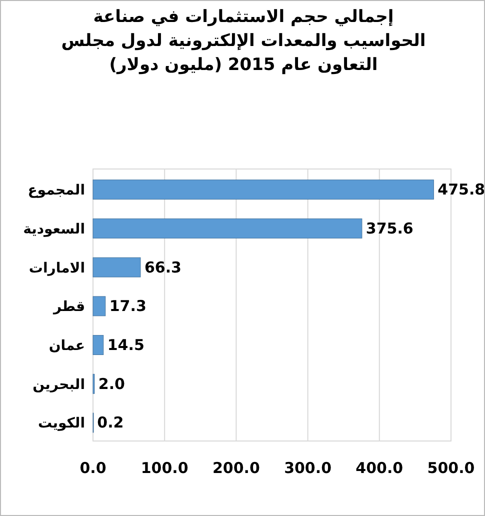 Image resolution: width=485 pixels, height=516 pixels. I want to click on data-label: 14.5, so click(125, 345).